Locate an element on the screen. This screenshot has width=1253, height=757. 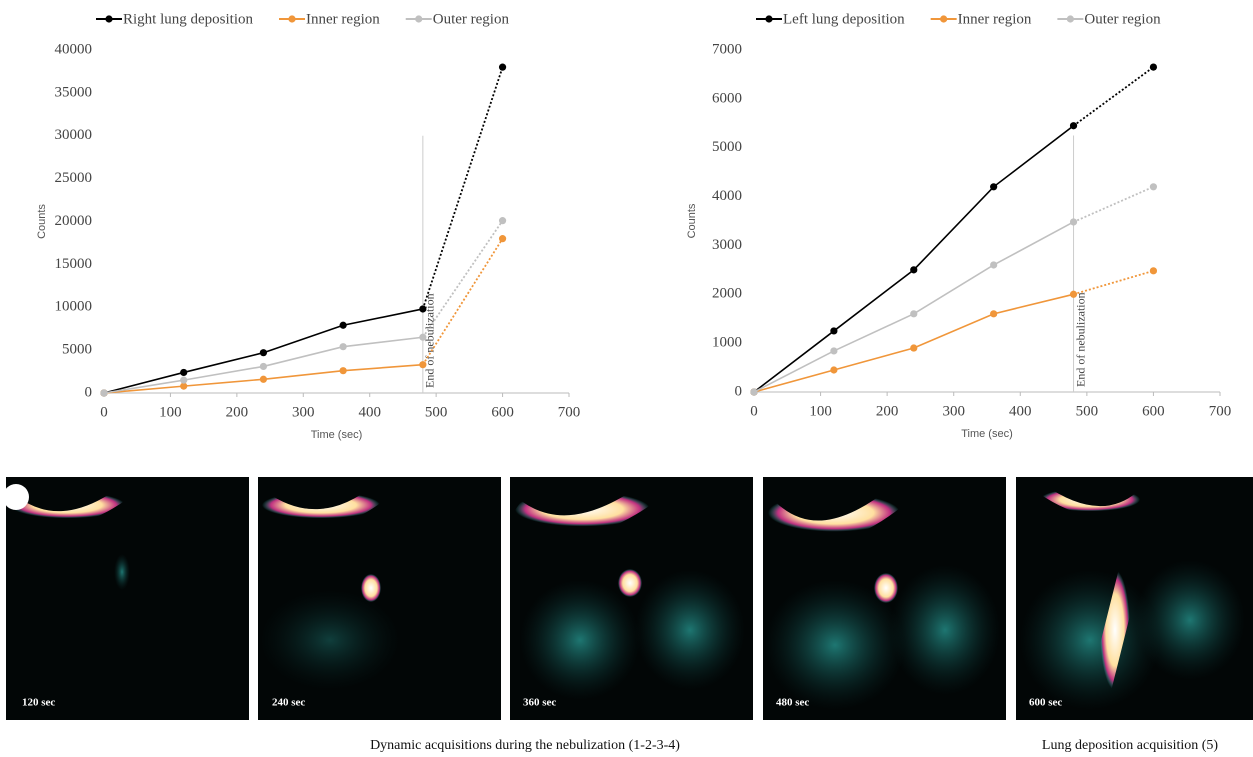
legend-label: Left lung deposition is located at coordinates (844, 19).